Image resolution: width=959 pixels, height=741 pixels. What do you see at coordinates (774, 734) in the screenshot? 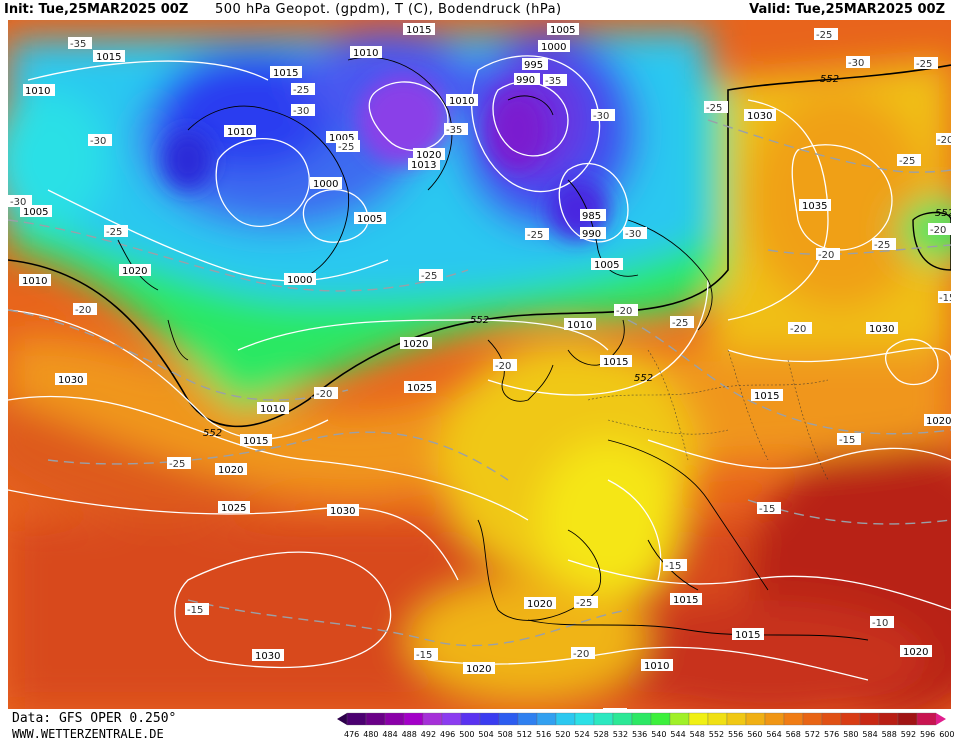
I see `scale-tick-label: 564` at bounding box center [774, 734].